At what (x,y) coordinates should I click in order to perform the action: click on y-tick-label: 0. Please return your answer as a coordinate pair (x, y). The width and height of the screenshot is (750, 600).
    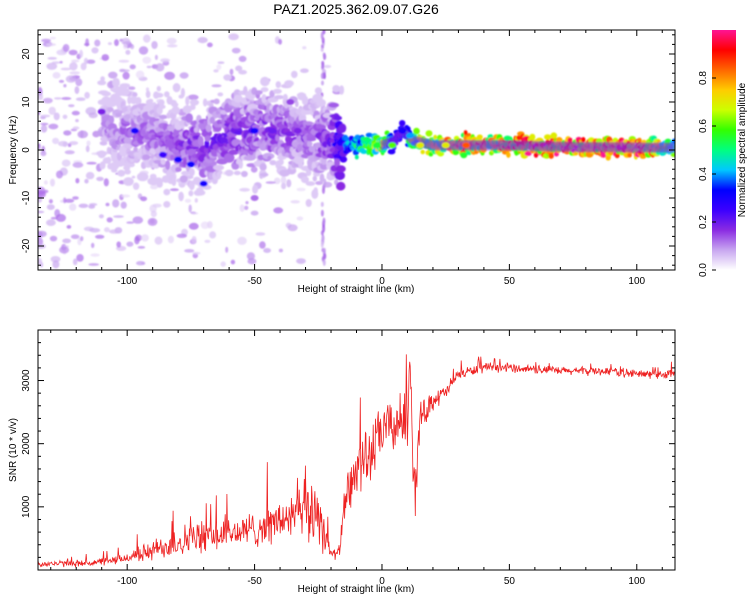
    Looking at the image, I should click on (26, 150).